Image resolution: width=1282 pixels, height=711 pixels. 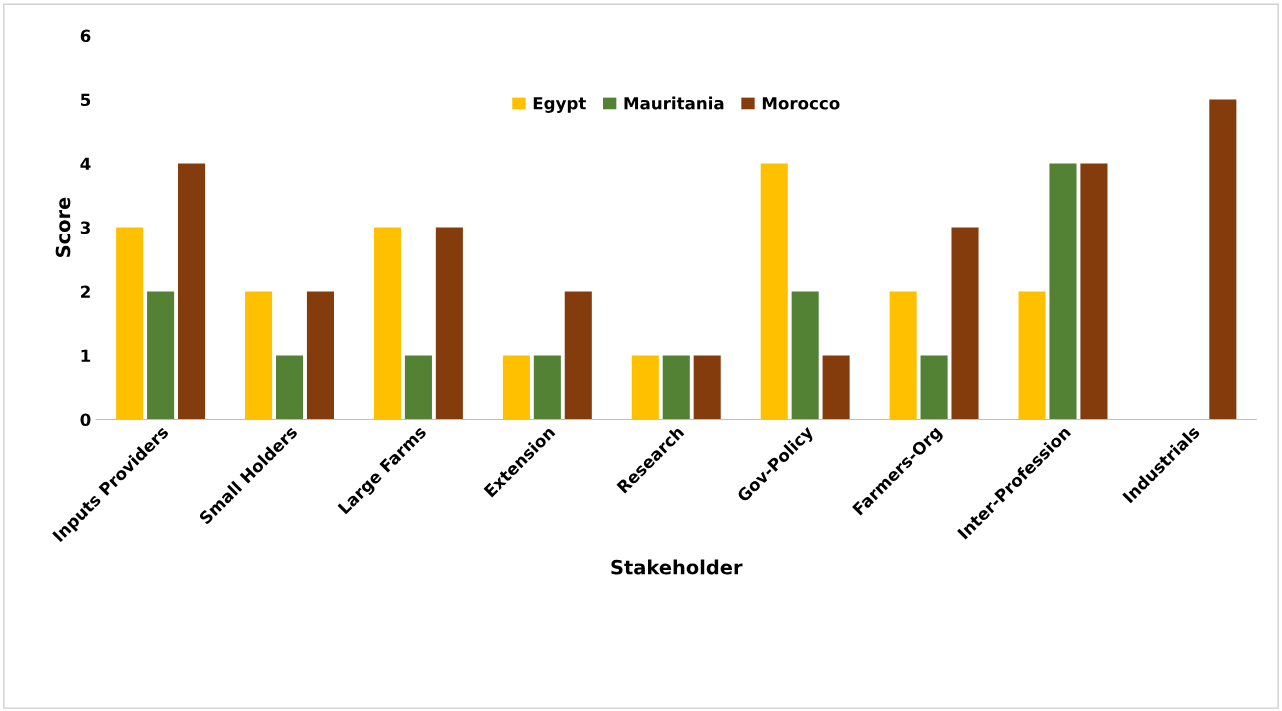 I want to click on legend-label: Egypt, so click(x=559, y=105).